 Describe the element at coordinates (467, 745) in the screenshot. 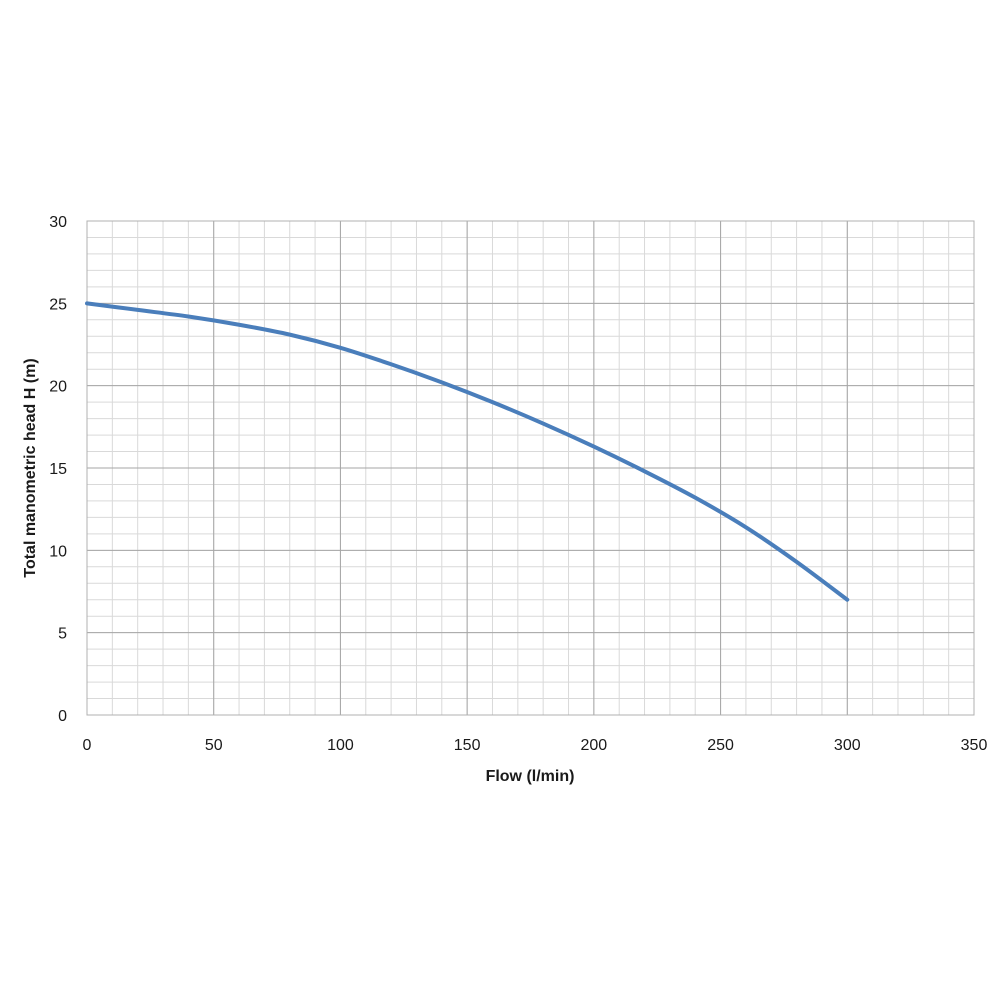

I see `x-tick-label: 150` at that location.